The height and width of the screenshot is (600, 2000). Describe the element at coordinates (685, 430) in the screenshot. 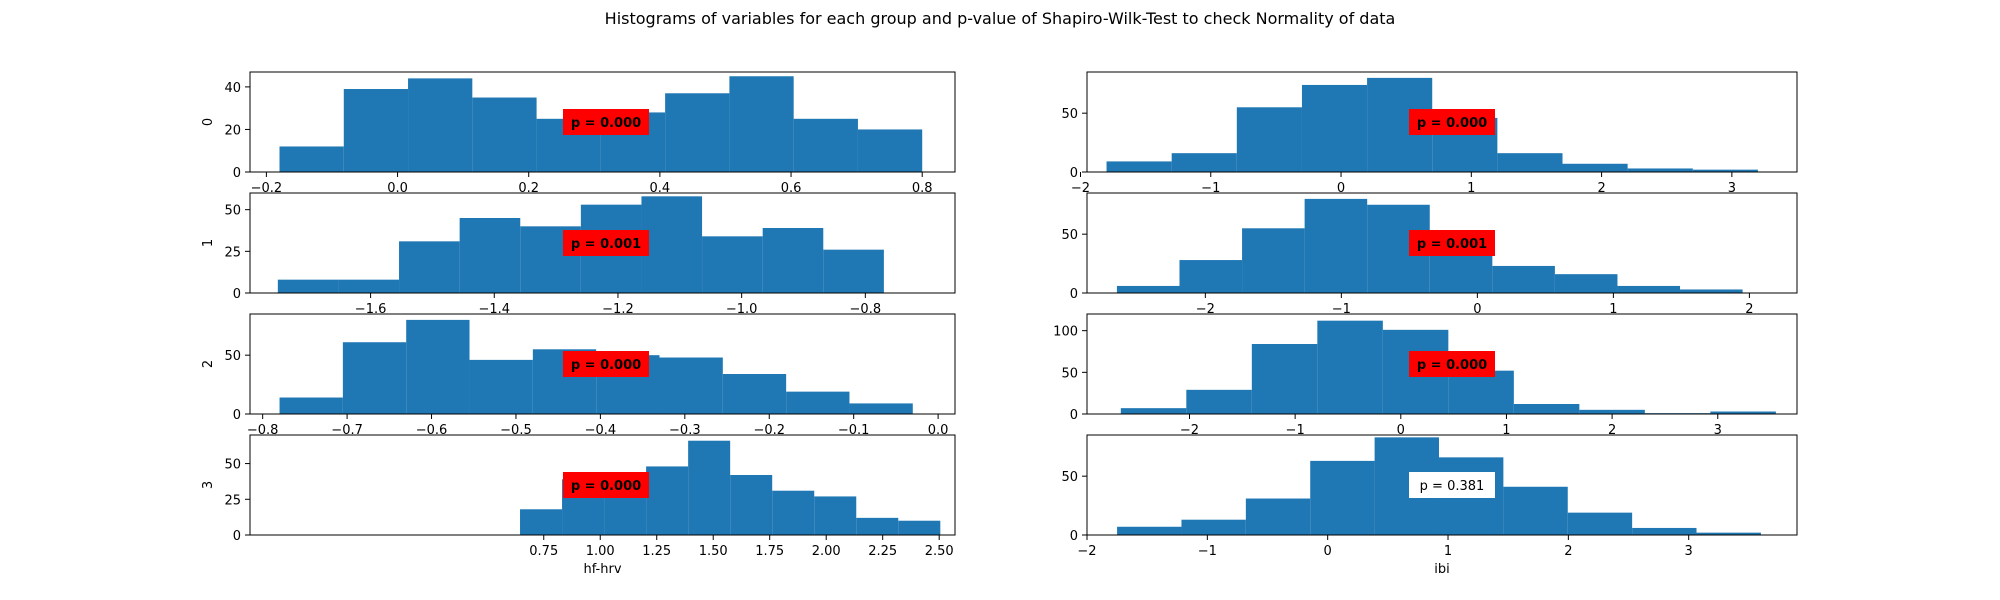

I see `x-tick-label: −0.3` at that location.